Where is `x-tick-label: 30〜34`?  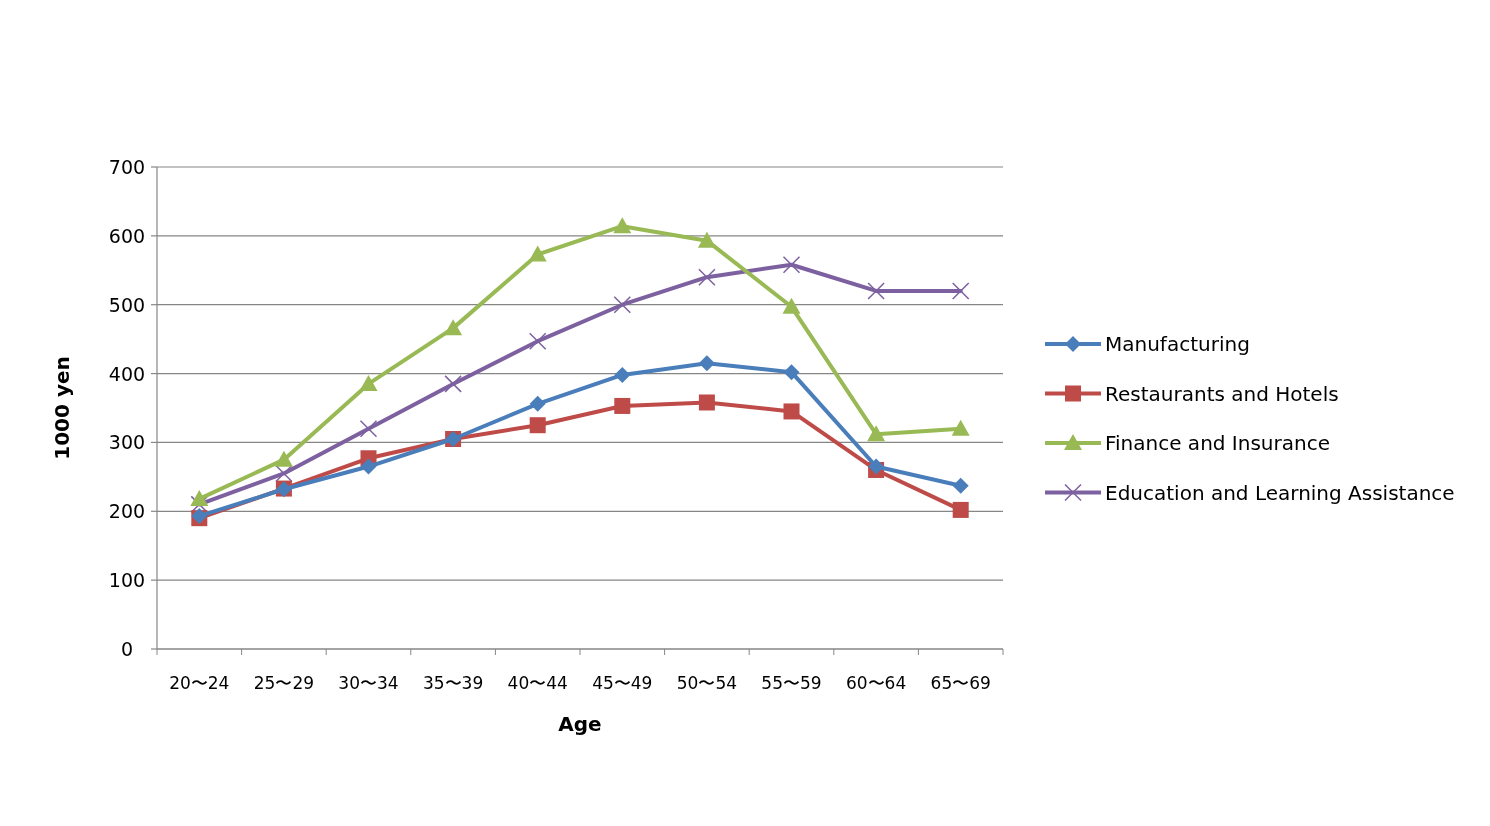 x-tick-label: 30〜34 is located at coordinates (368, 683).